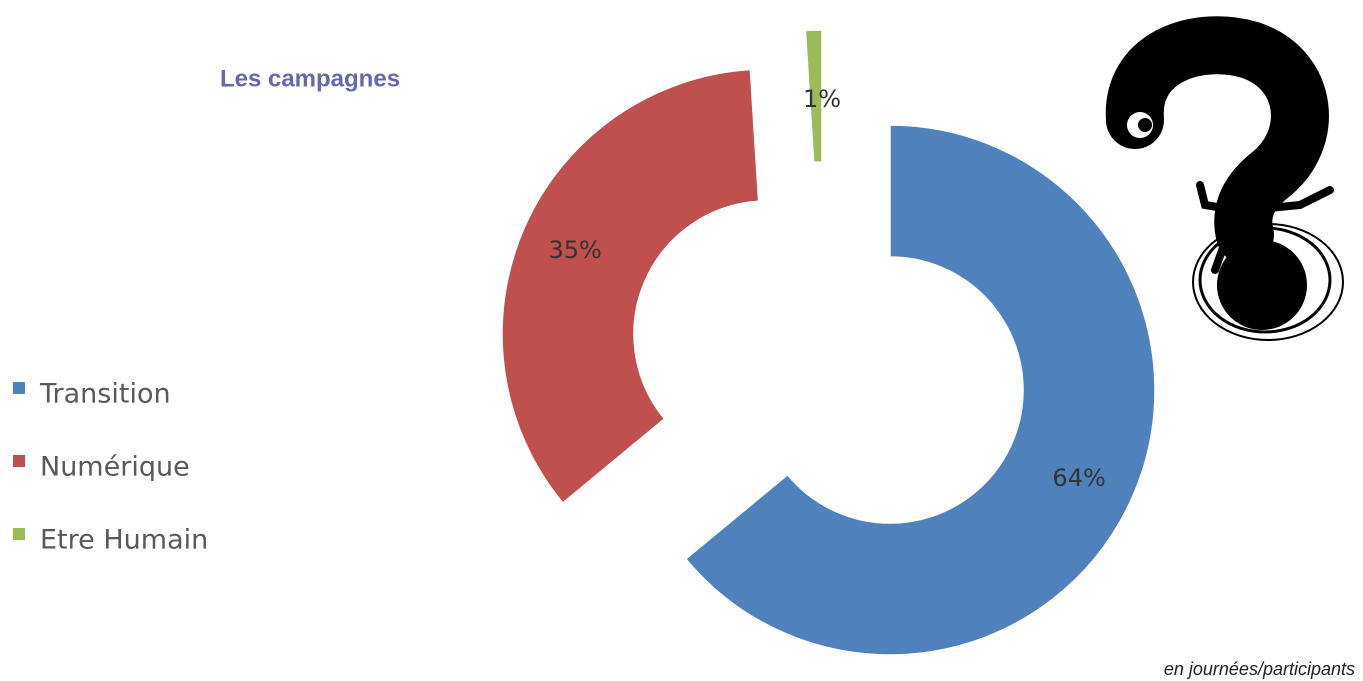 The height and width of the screenshot is (681, 1363). I want to click on value-label: 1%, so click(822, 99).